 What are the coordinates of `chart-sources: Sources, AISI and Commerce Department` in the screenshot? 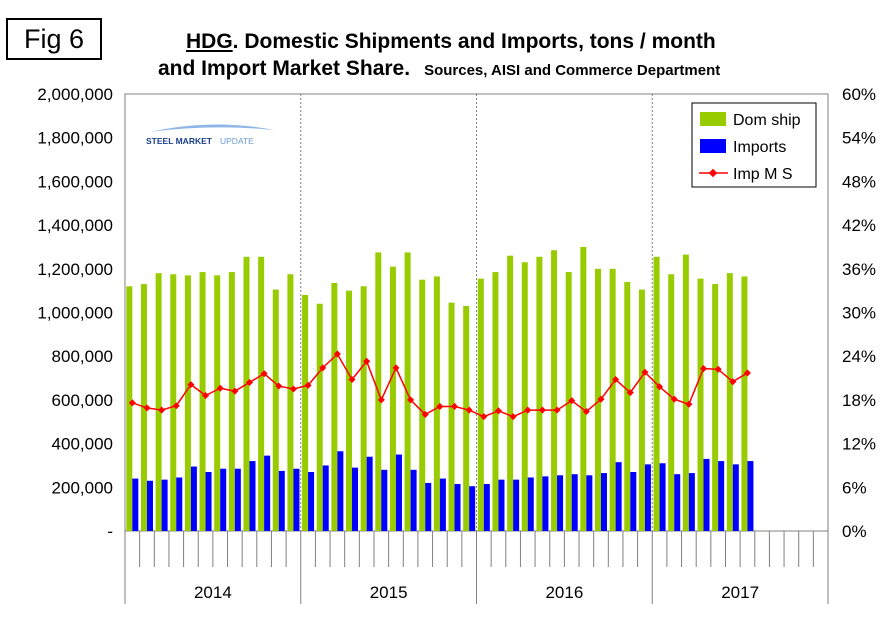 It's located at (572, 70).